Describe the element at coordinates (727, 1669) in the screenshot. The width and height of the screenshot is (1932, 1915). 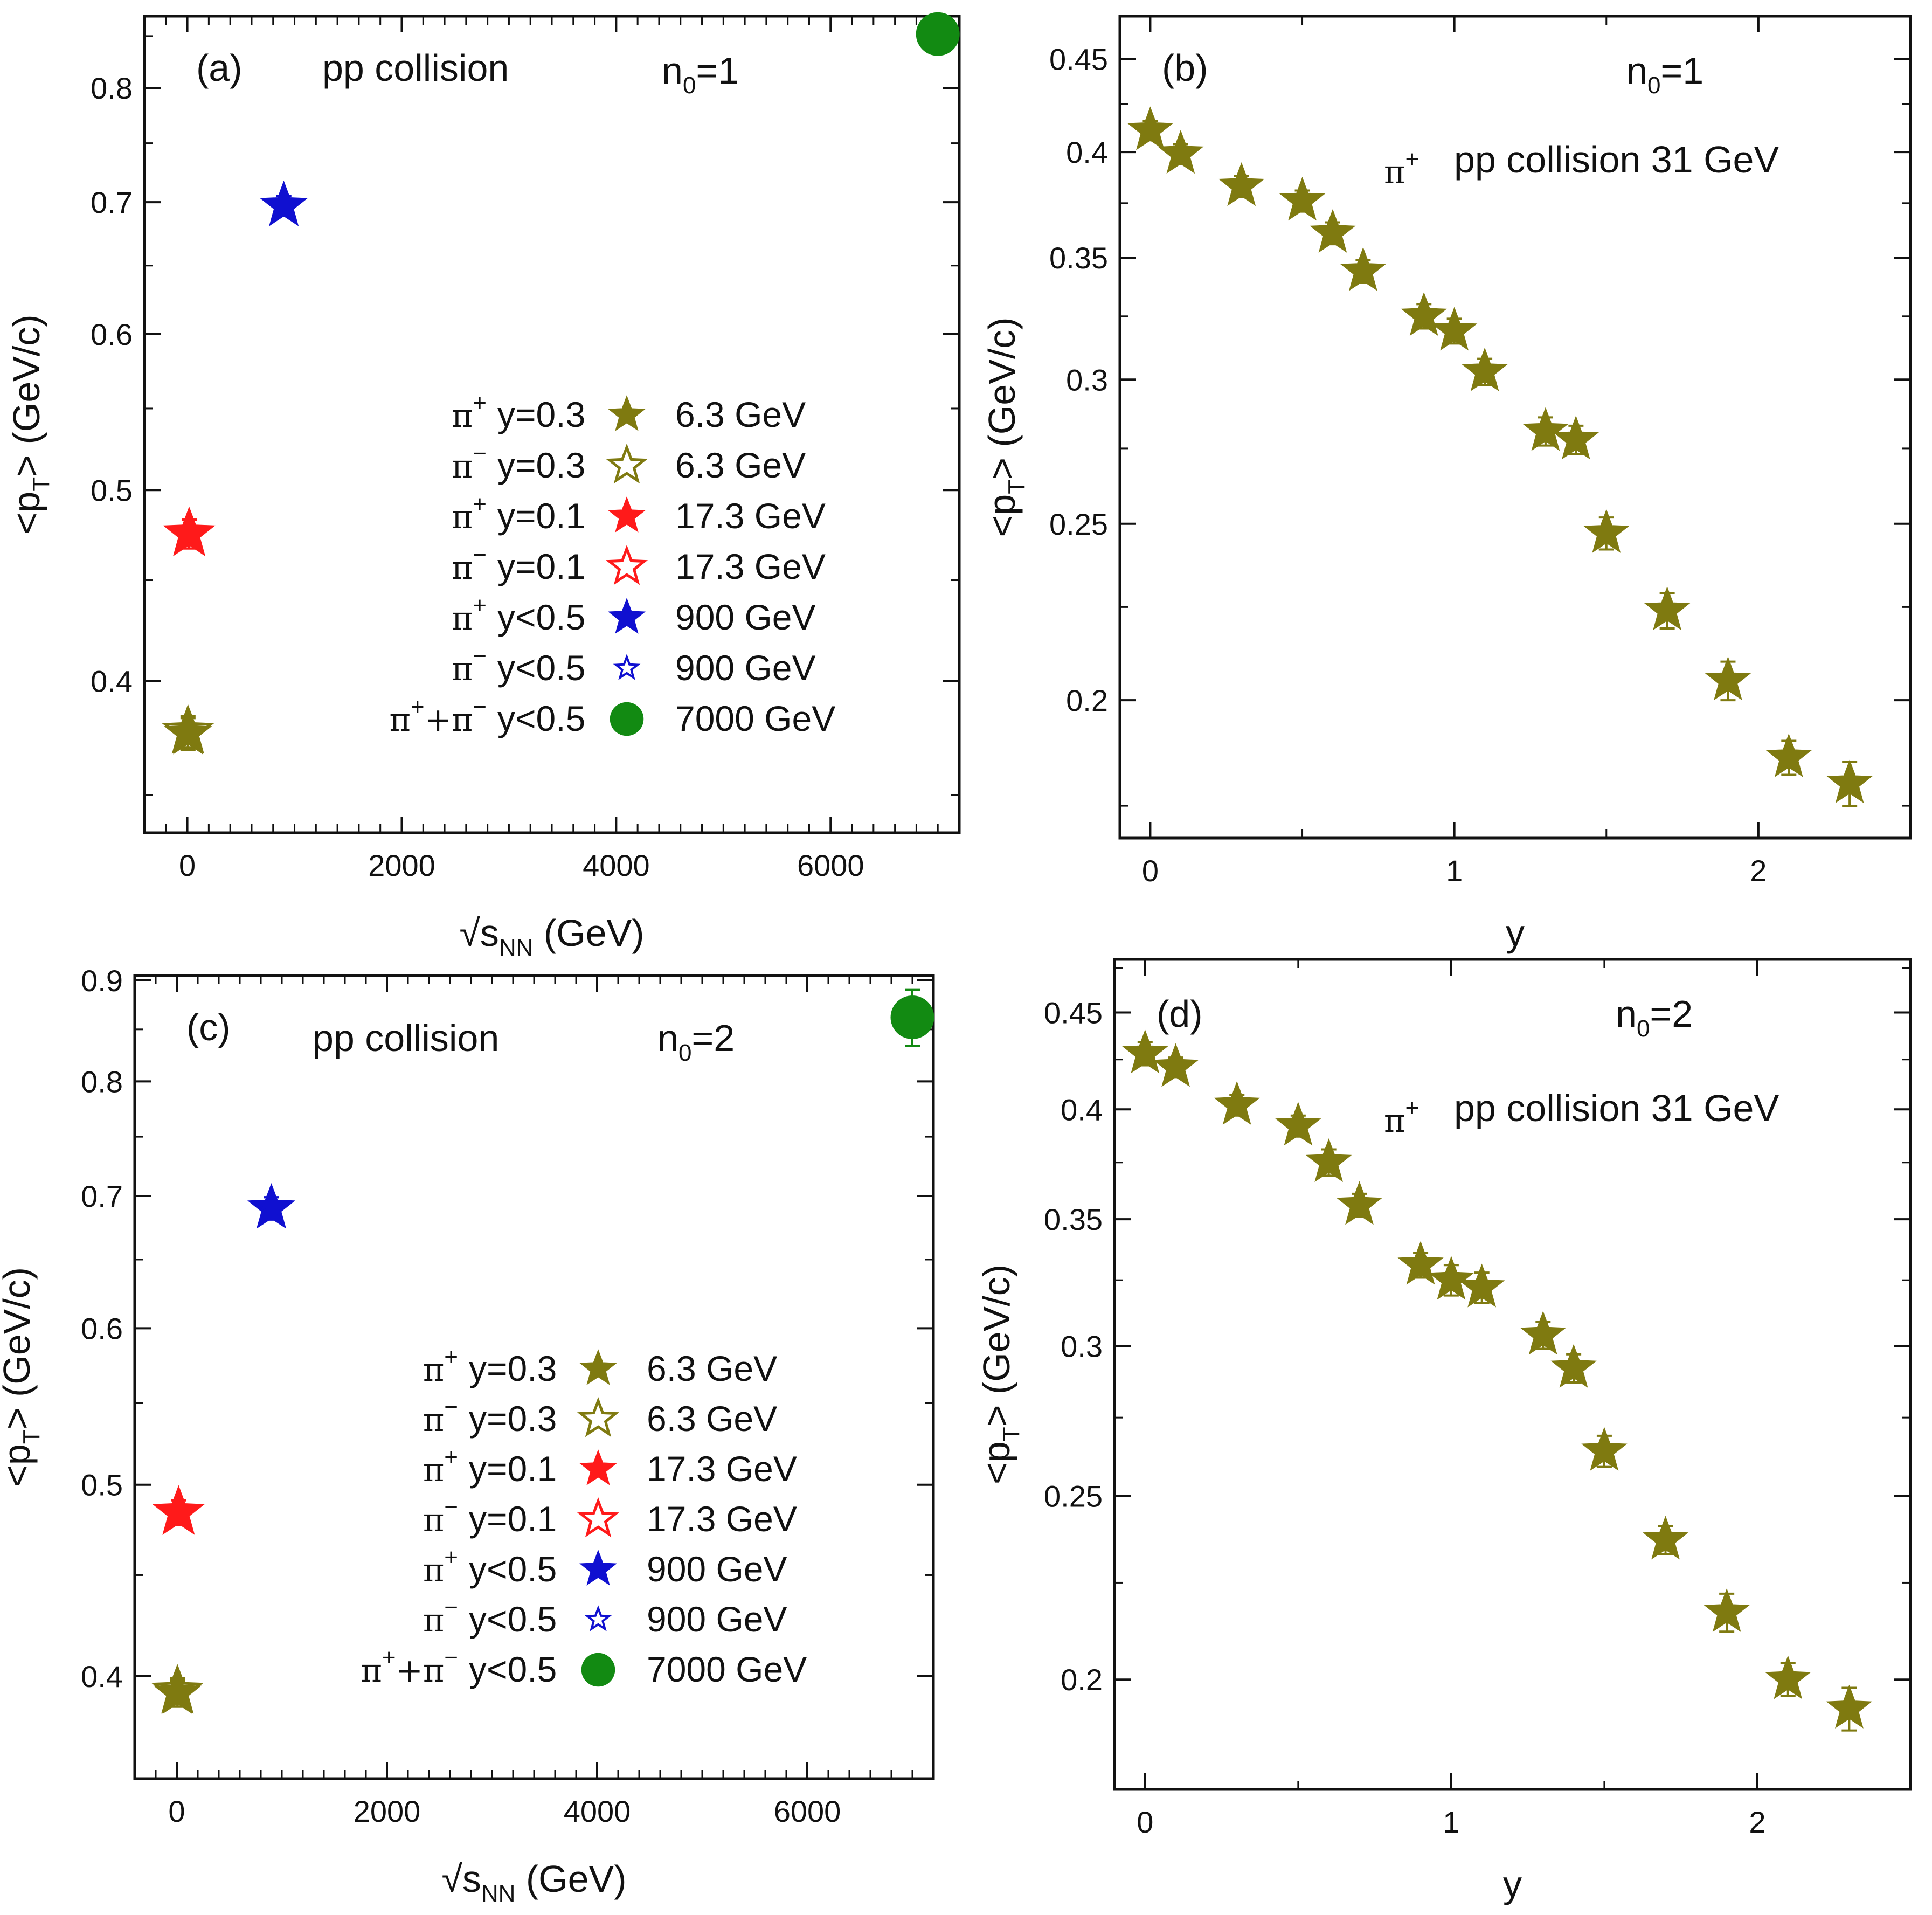
I see `legend-energy: 7000 GeV` at that location.